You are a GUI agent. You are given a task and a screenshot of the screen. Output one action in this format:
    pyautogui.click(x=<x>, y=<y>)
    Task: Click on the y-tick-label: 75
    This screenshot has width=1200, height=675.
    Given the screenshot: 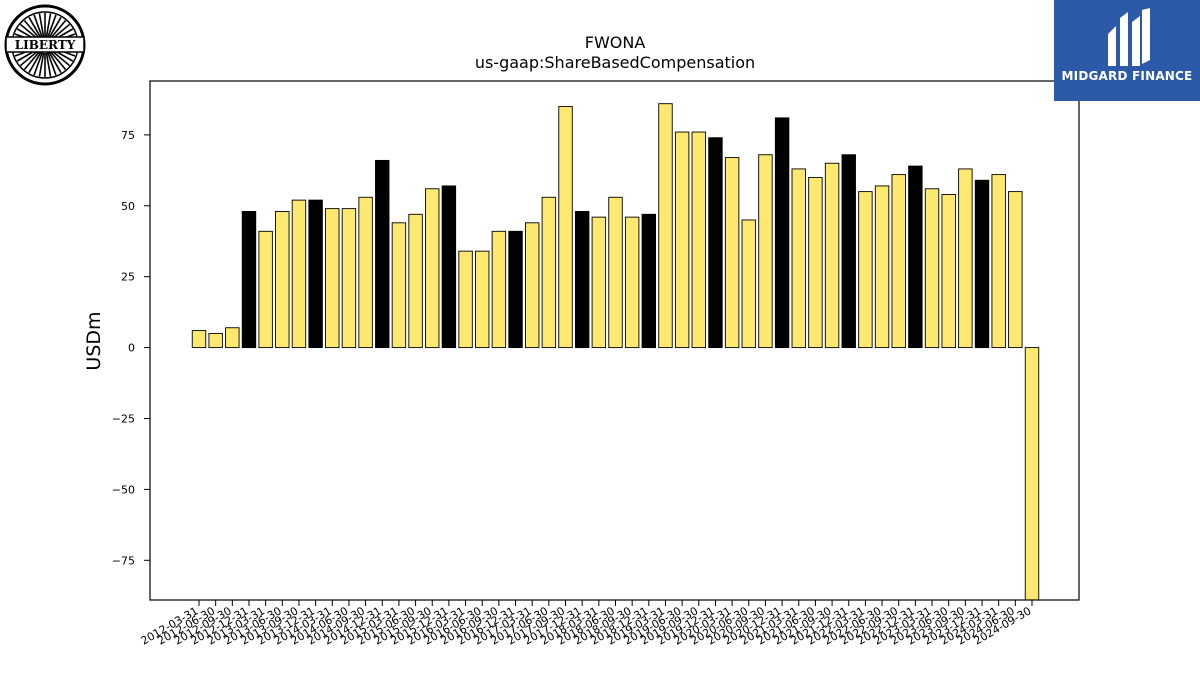 What is the action you would take?
    pyautogui.click(x=128, y=135)
    